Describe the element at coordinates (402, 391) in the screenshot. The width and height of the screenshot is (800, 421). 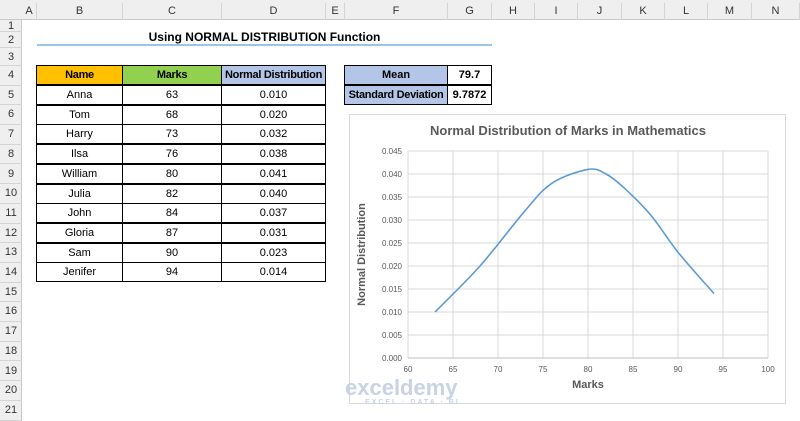
I see `exceldemy-watermark: exceldemy EXCEL · DATA · BI` at that location.